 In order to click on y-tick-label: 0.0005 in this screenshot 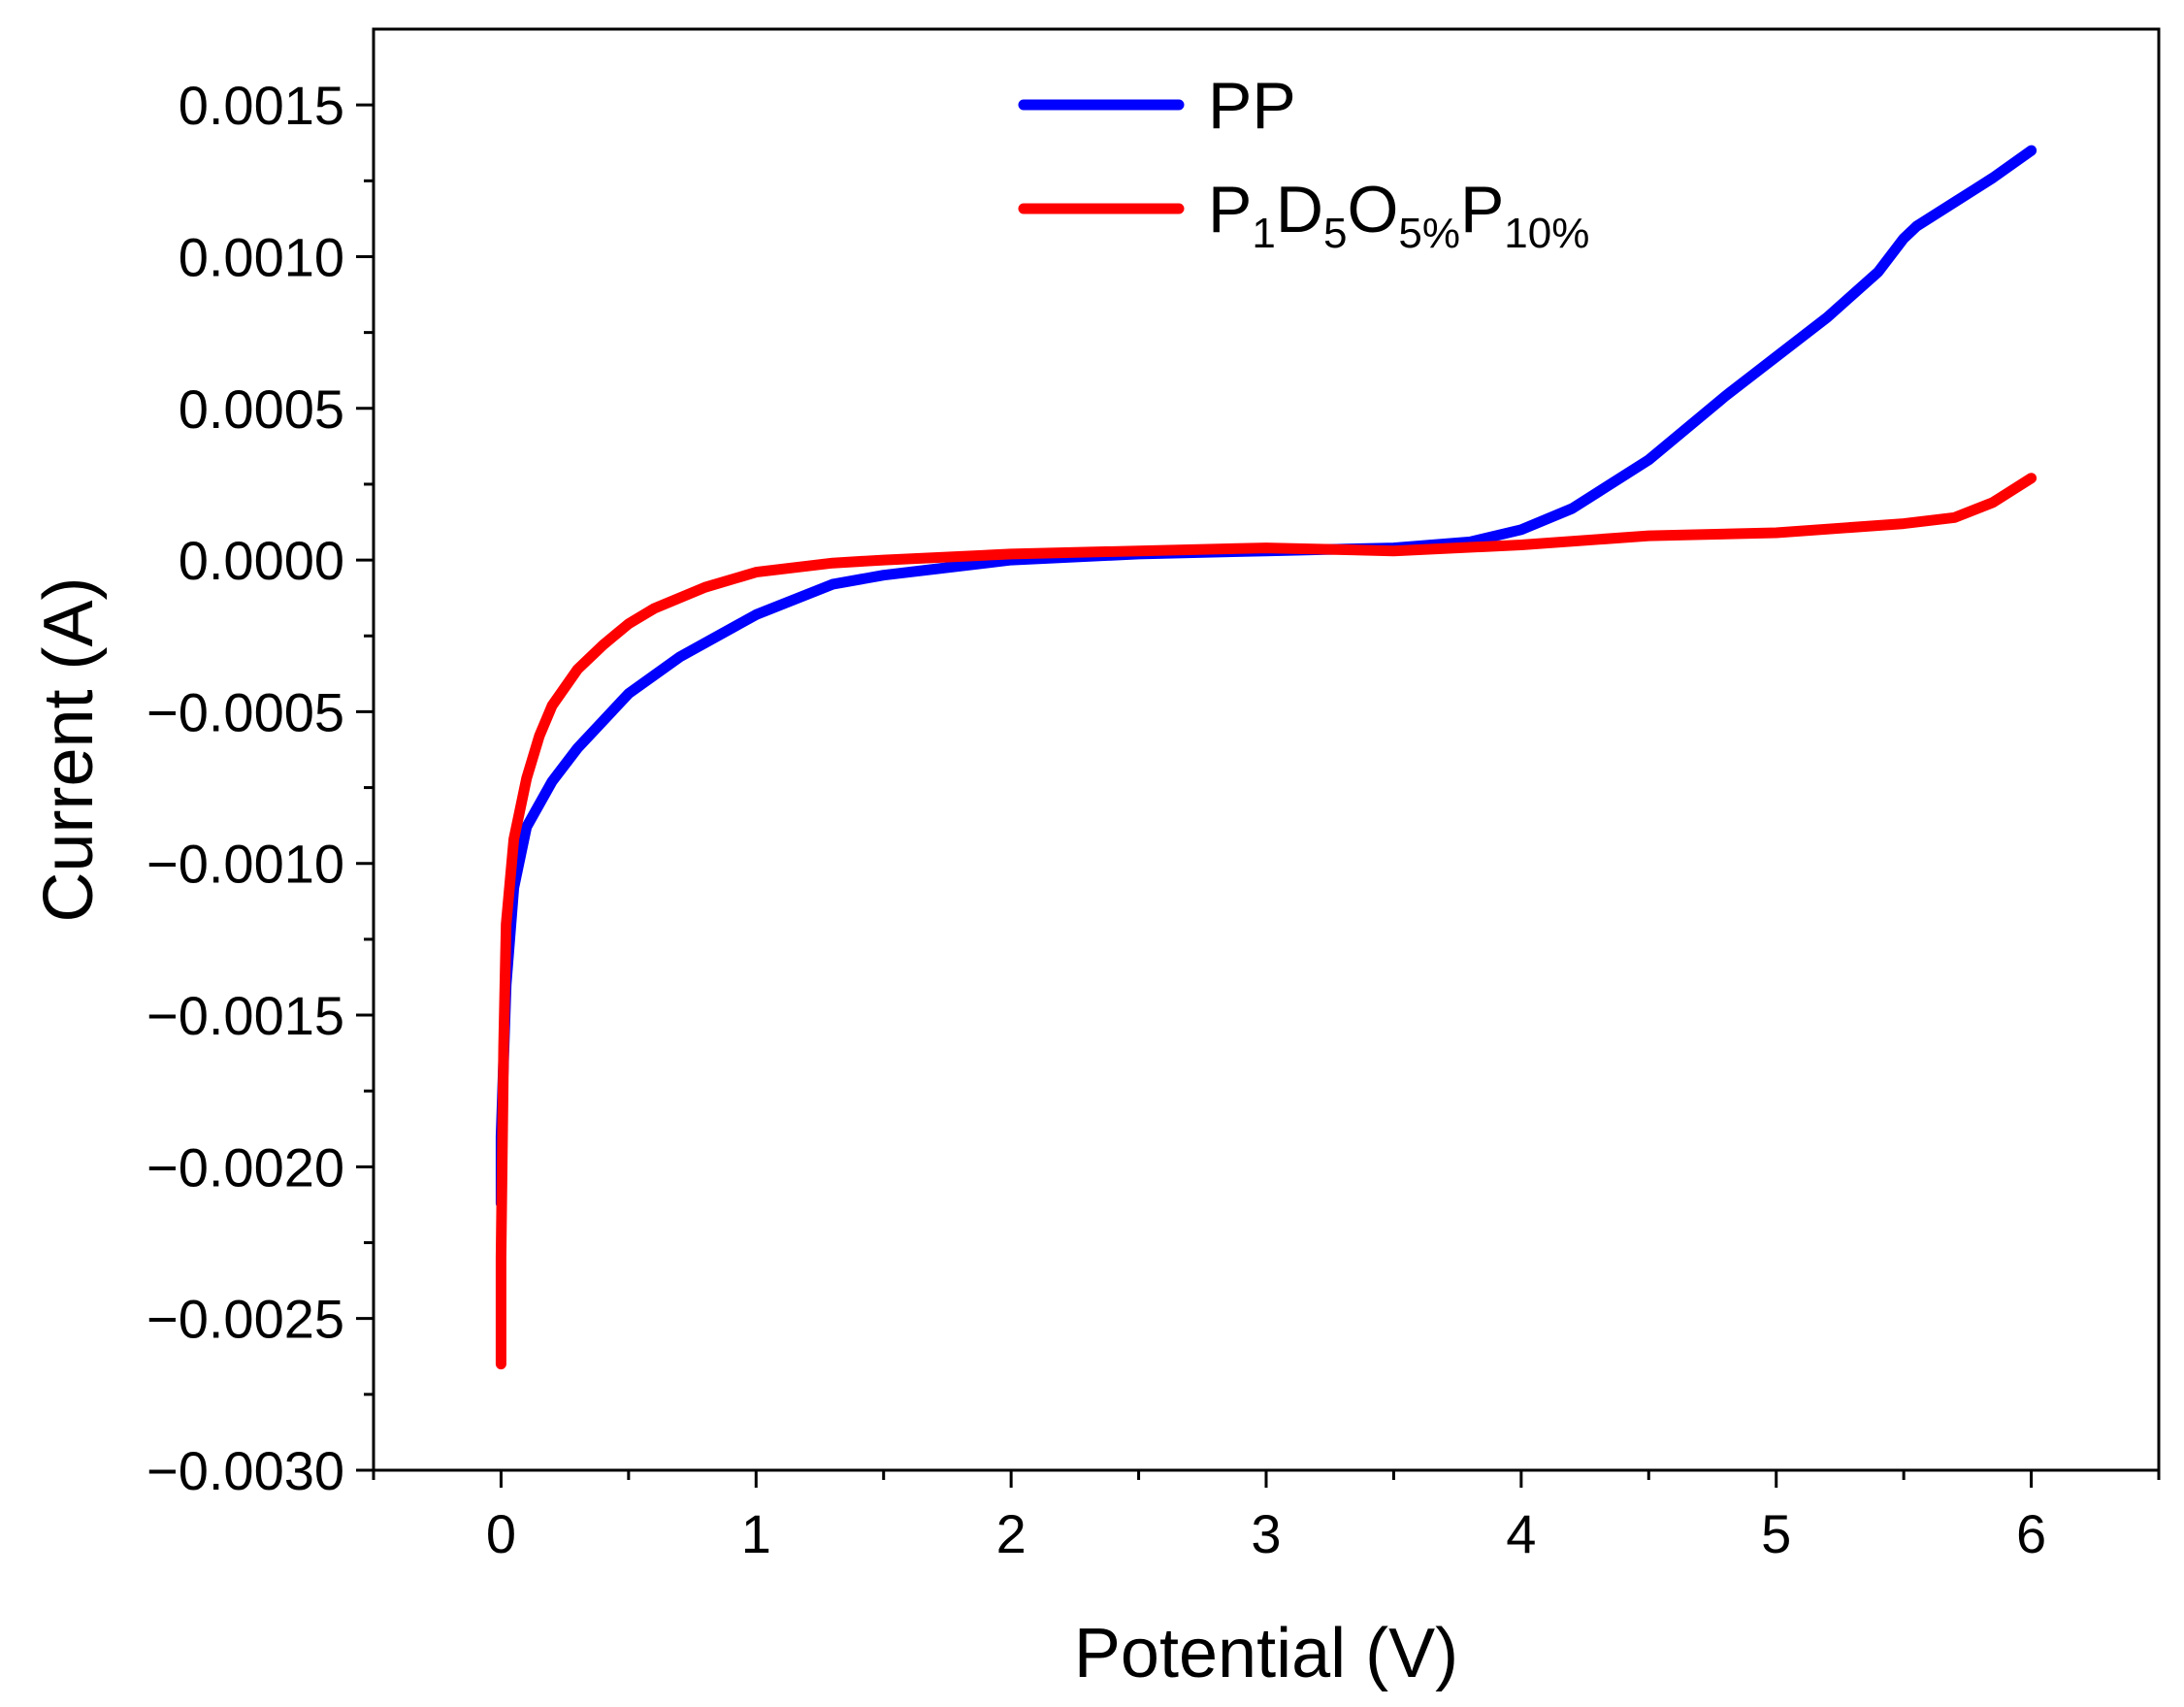, I will do `click(261, 409)`.